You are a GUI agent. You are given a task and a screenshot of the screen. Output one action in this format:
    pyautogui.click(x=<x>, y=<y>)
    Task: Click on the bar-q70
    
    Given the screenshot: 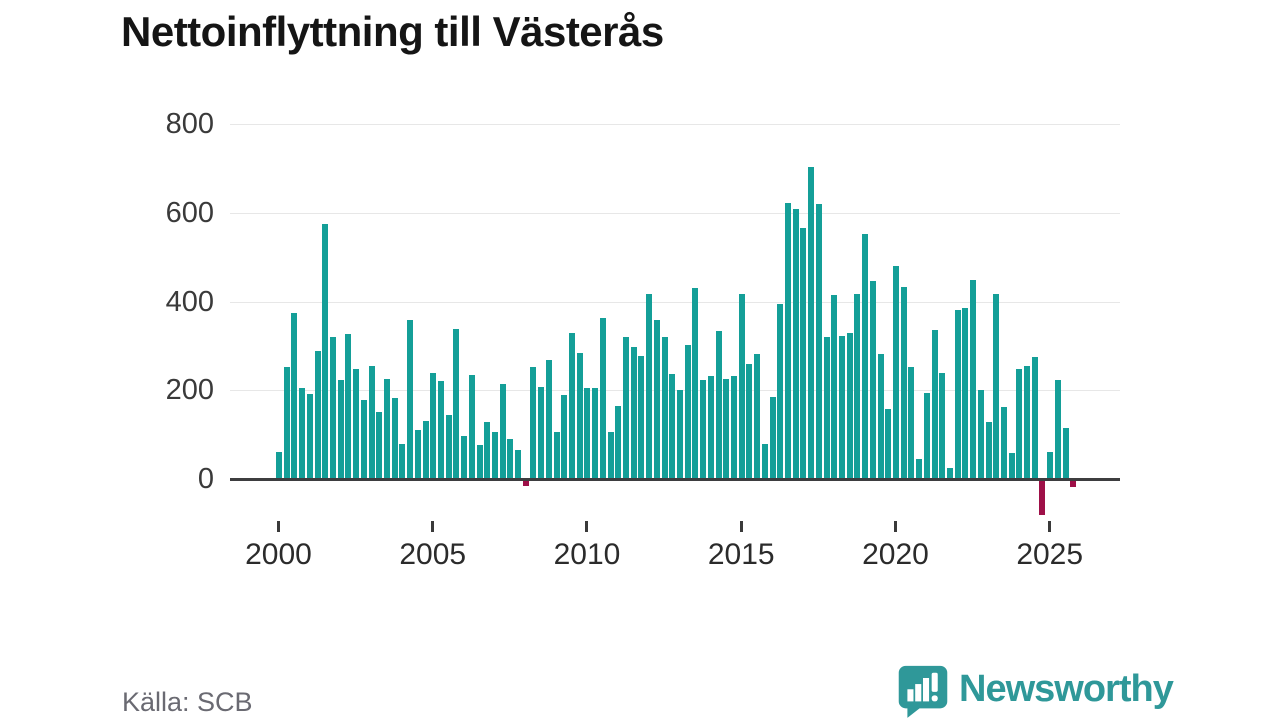 What is the action you would take?
    pyautogui.click(x=818, y=341)
    